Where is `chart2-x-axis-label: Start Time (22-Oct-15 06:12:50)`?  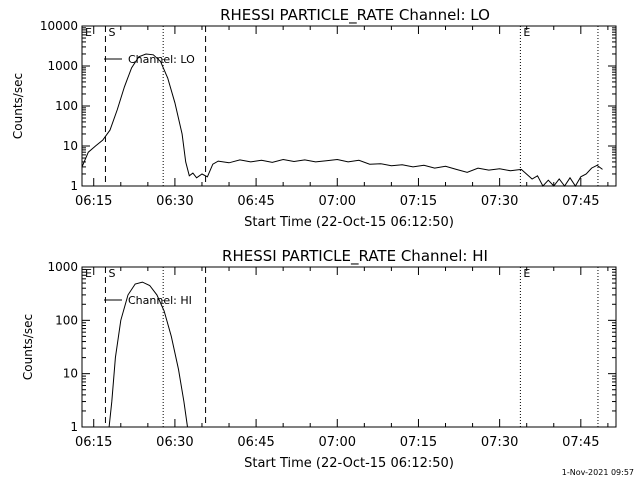
chart2-x-axis-label: Start Time (22-Oct-15 06:12:50) is located at coordinates (349, 463).